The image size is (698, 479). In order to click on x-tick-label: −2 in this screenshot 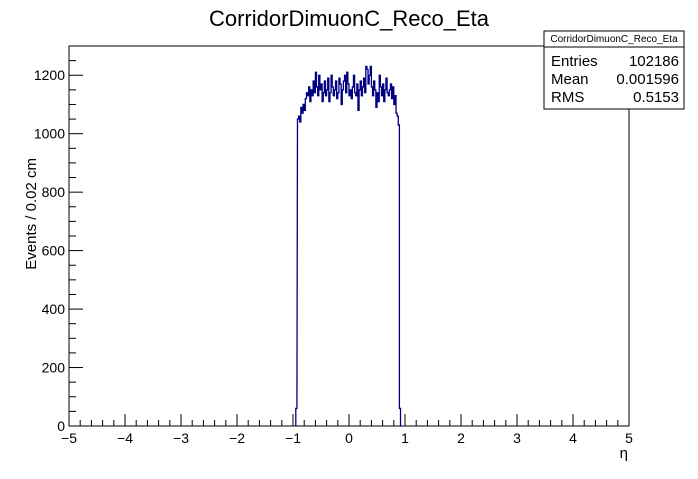, I will do `click(237, 438)`.